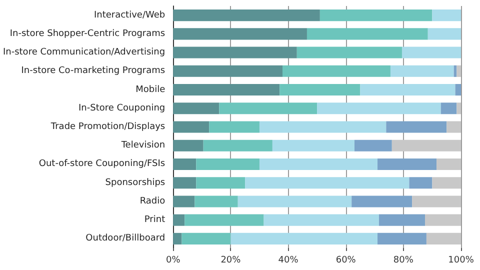 The image size is (480, 270). I want to click on y-tick-label: Radio, so click(153, 201).